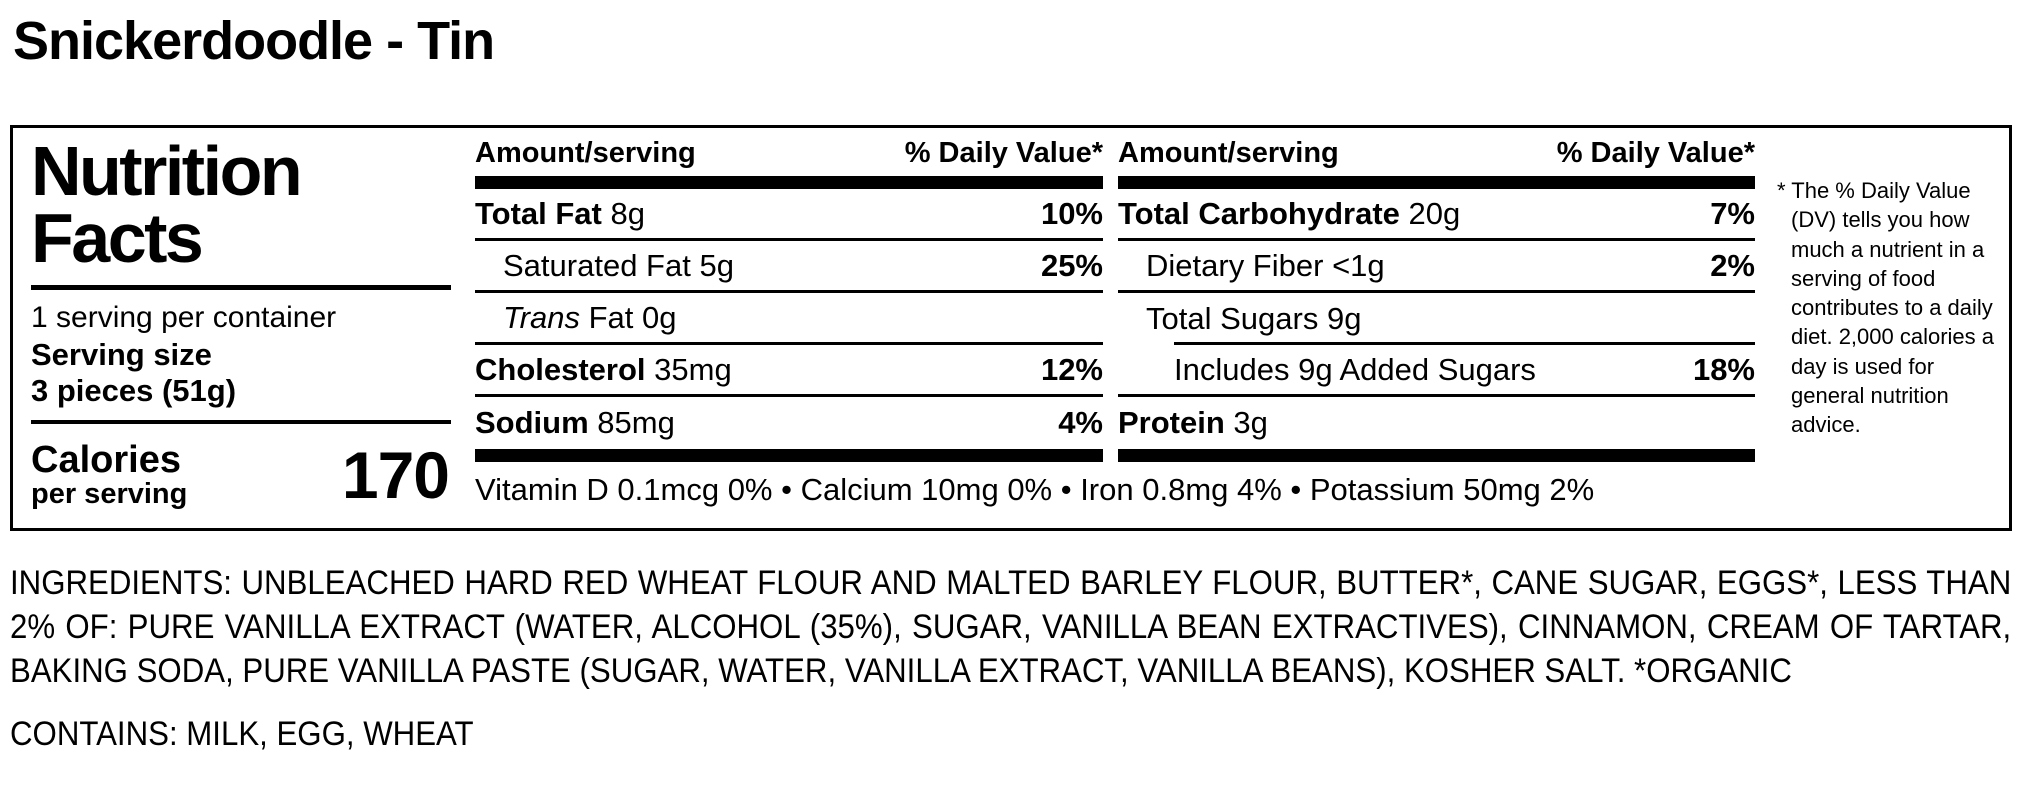  I want to click on nutrient-row-sodium: Sodium 85mg 4%, so click(789, 423).